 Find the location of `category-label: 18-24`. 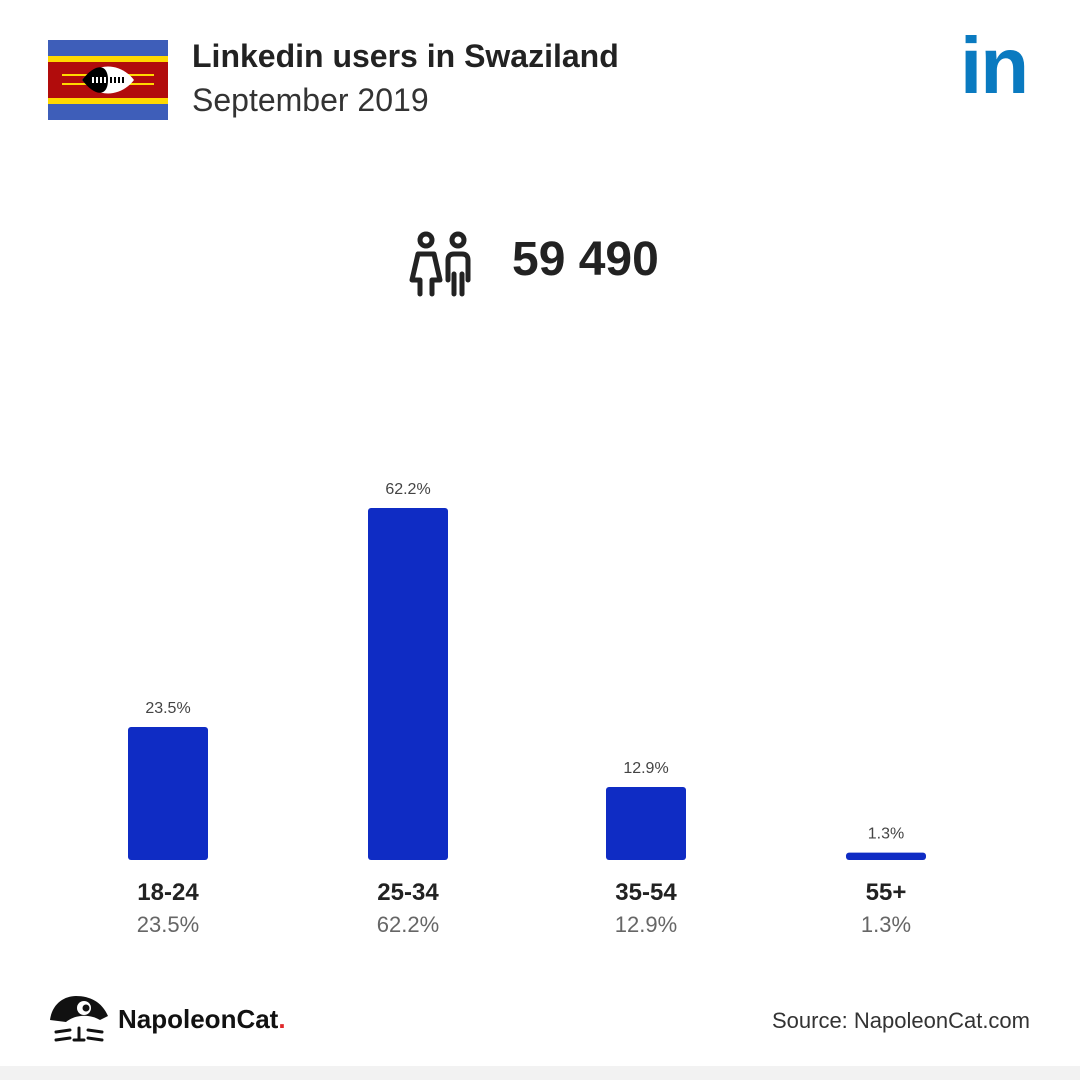

category-label: 18-24 is located at coordinates (168, 892).